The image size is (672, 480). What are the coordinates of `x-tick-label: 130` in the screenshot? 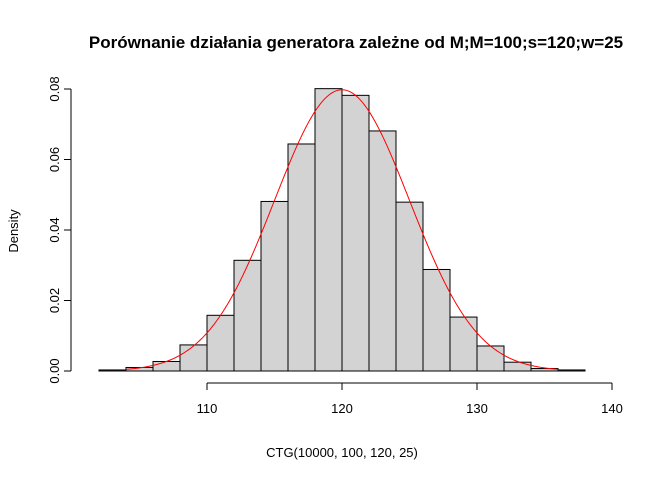 It's located at (477, 408).